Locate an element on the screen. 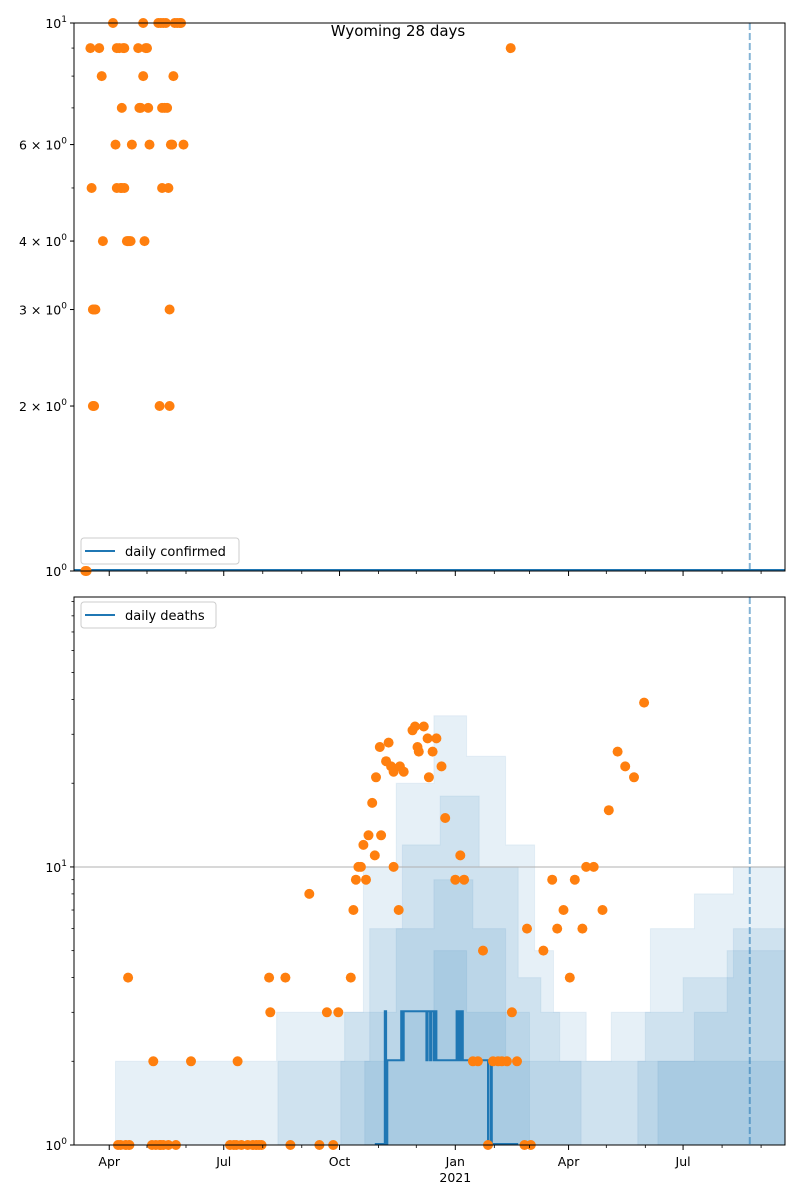  chart-title: Wyoming 28 days is located at coordinates (398, 31).